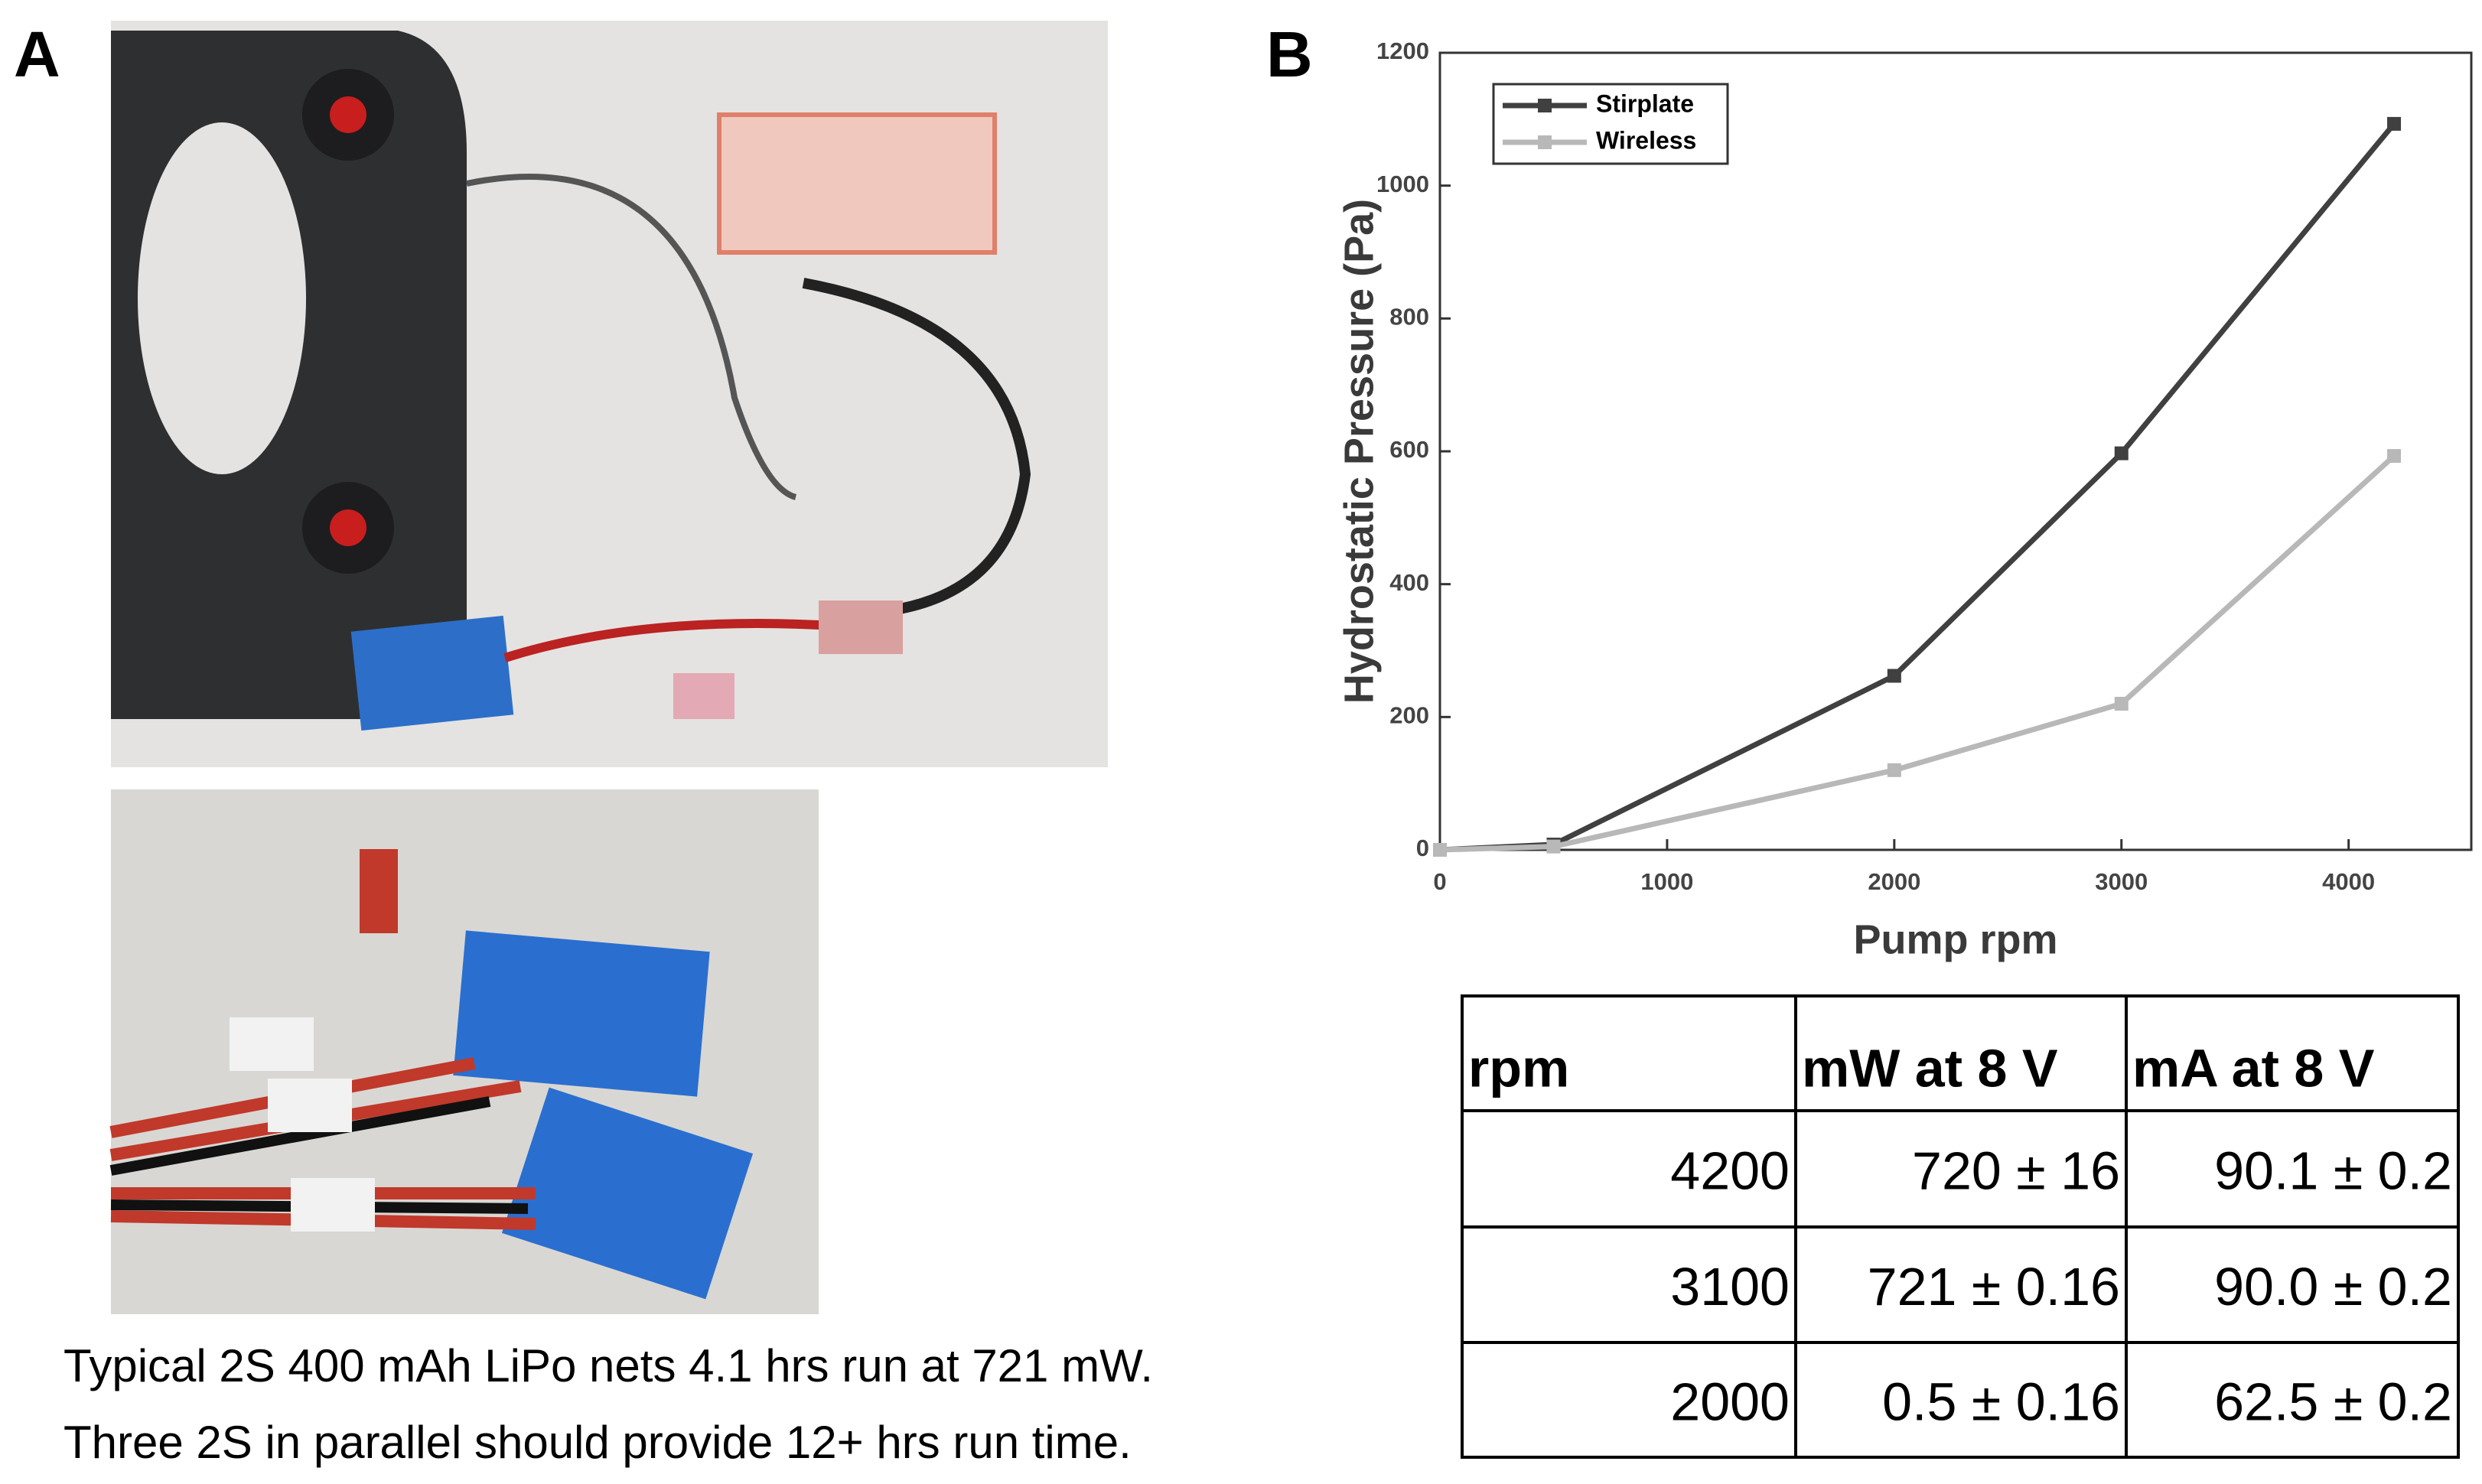 The width and height of the screenshot is (2482, 1484). What do you see at coordinates (2001, 1401) in the screenshot?
I see `table-cell: 0.5 ± 0.16` at bounding box center [2001, 1401].